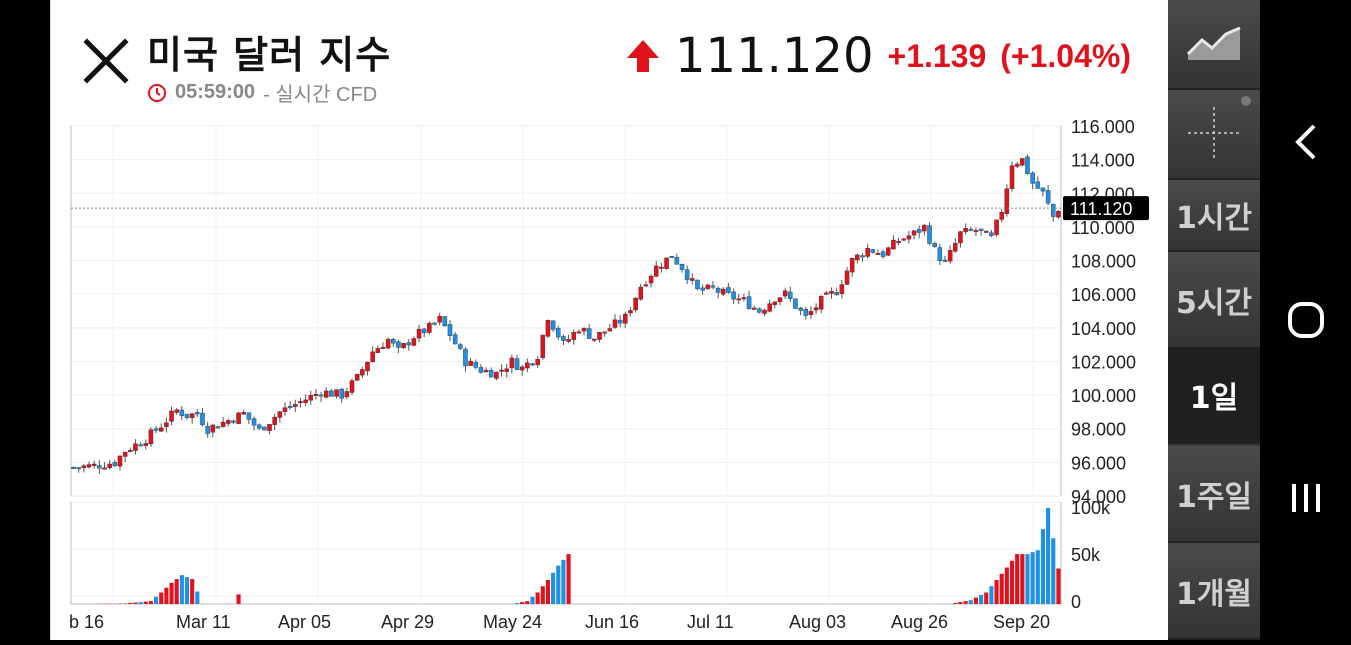 The height and width of the screenshot is (645, 1351). Describe the element at coordinates (1306, 142) in the screenshot. I see `back-icon` at that location.